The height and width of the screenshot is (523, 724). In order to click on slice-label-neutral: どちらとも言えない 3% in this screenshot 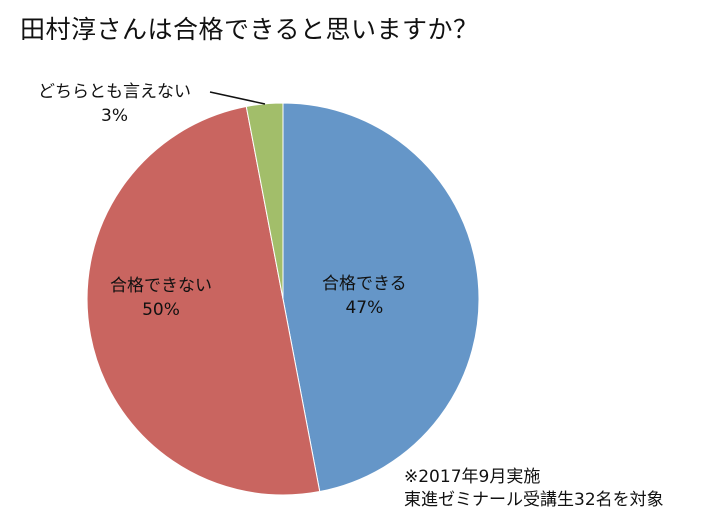, I will do `click(114, 104)`.